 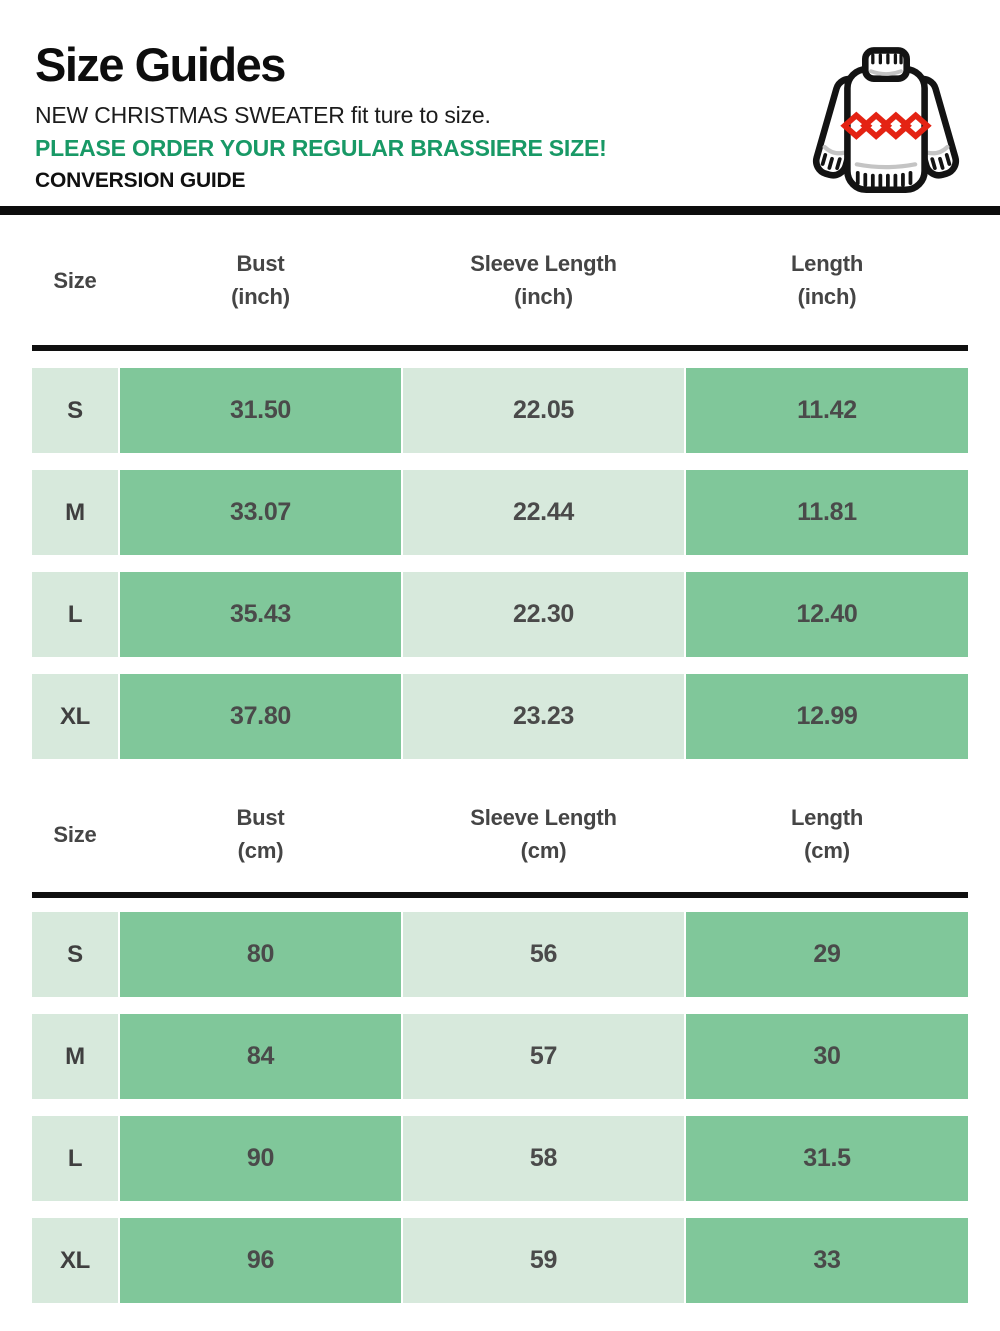 What do you see at coordinates (543, 834) in the screenshot?
I see `column-header-sleeve-length: Sleeve Length (cm)` at bounding box center [543, 834].